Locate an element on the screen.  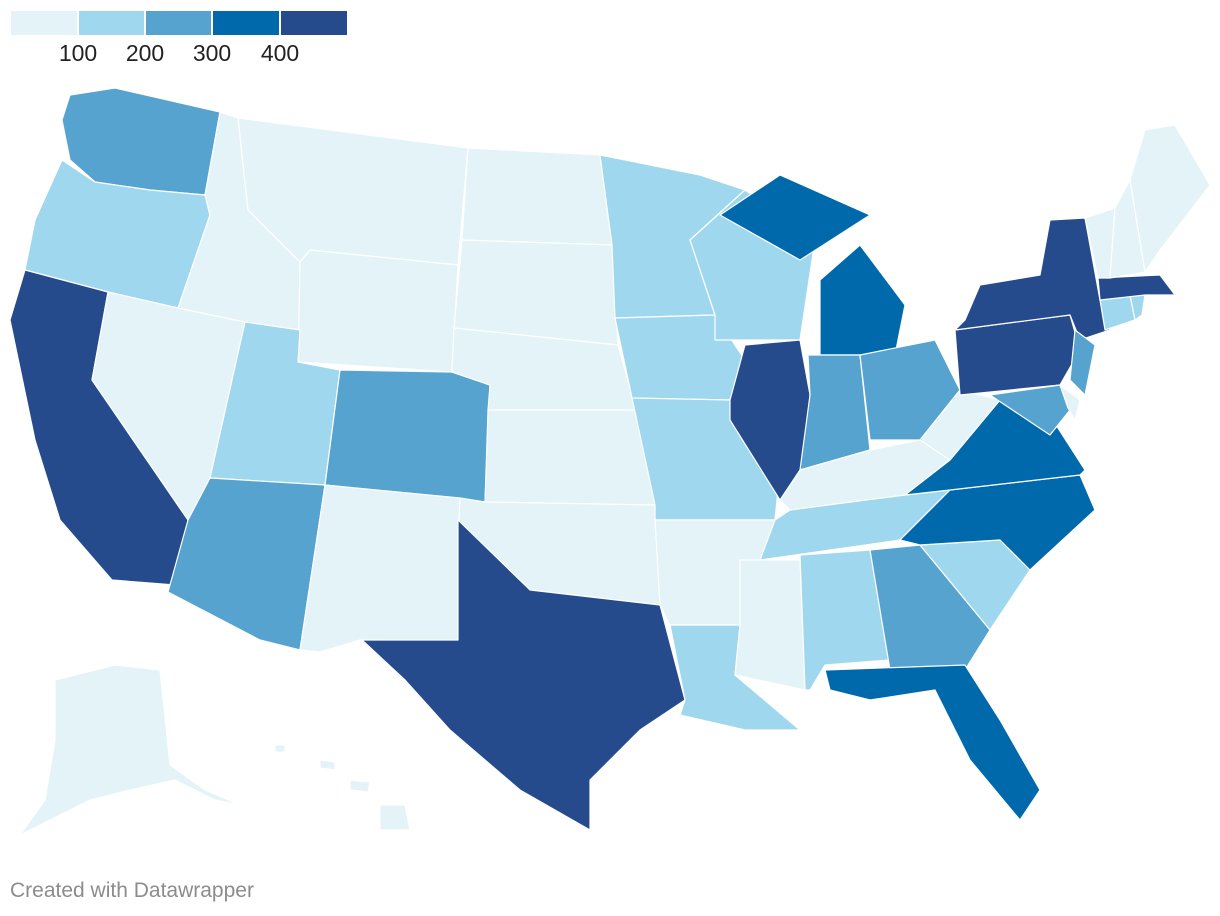
legend-label-200: 200 is located at coordinates (145, 53).